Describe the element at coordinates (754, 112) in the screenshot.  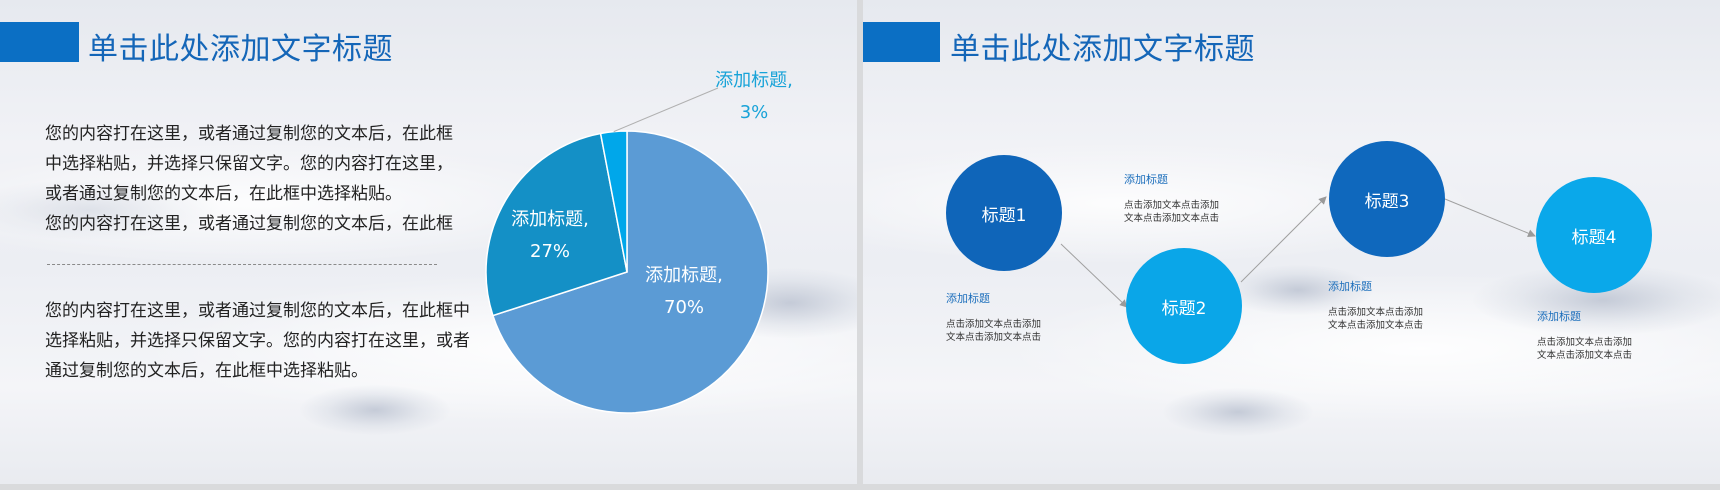
I see `pie-label-value: 3%` at that location.